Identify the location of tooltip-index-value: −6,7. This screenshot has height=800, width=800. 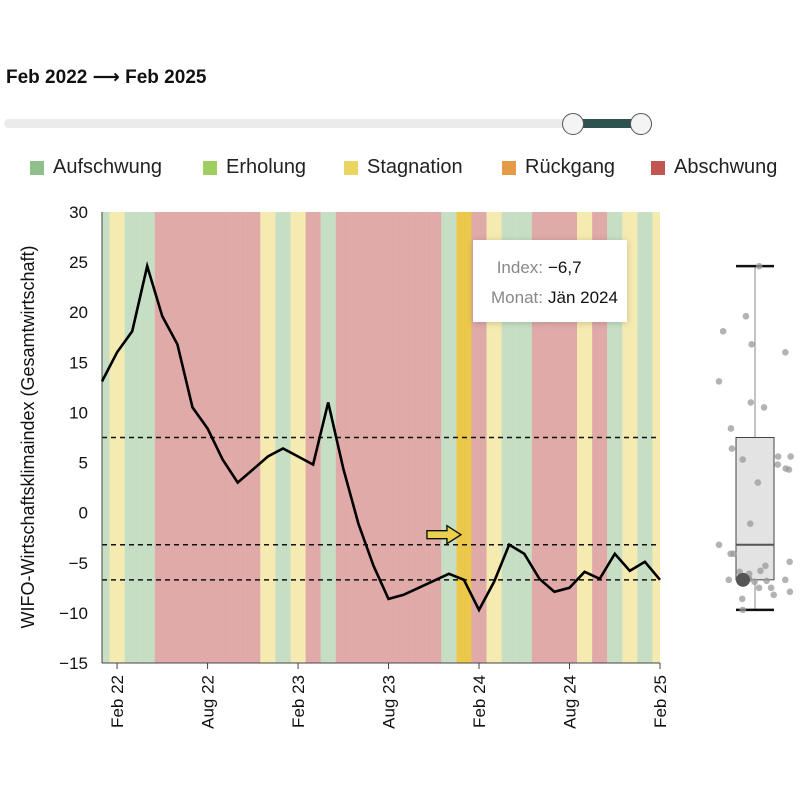
(565, 267).